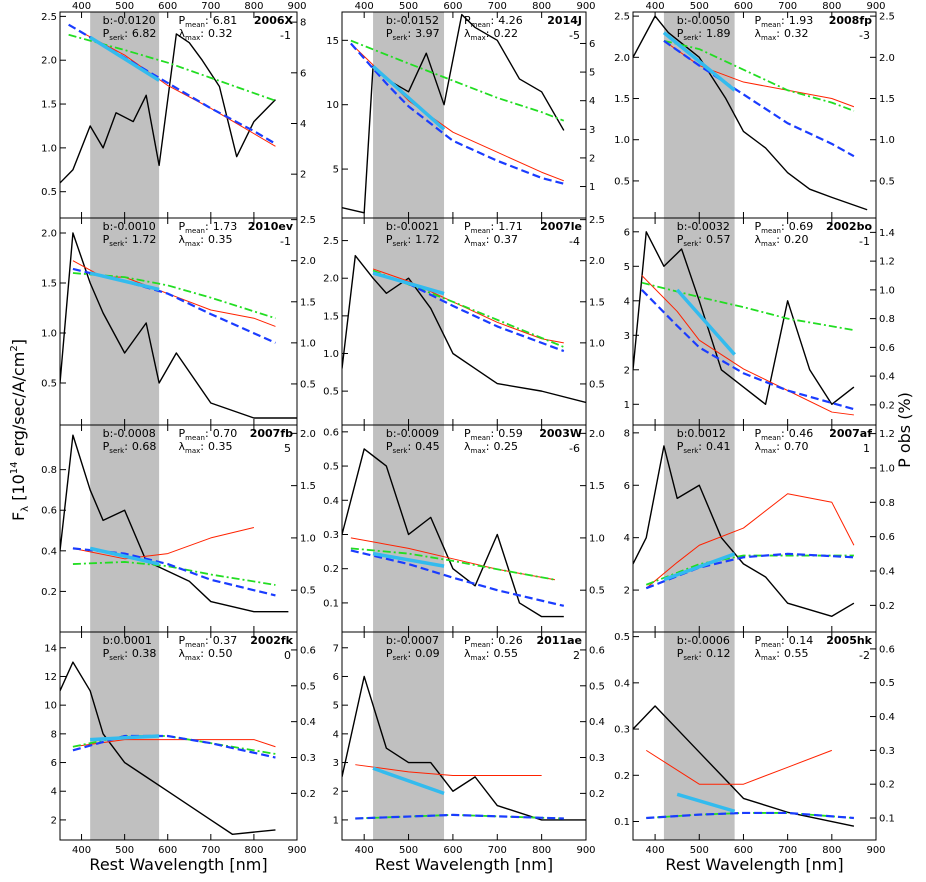  What do you see at coordinates (887, 503) in the screenshot?
I see `y2-tick-label: 0.8` at bounding box center [887, 503].